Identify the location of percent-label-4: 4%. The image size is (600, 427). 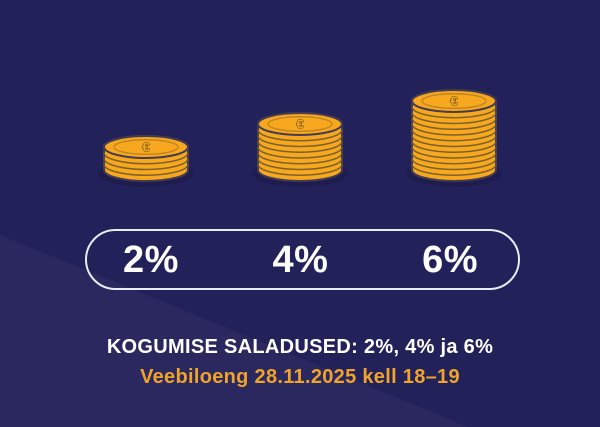
(300, 259).